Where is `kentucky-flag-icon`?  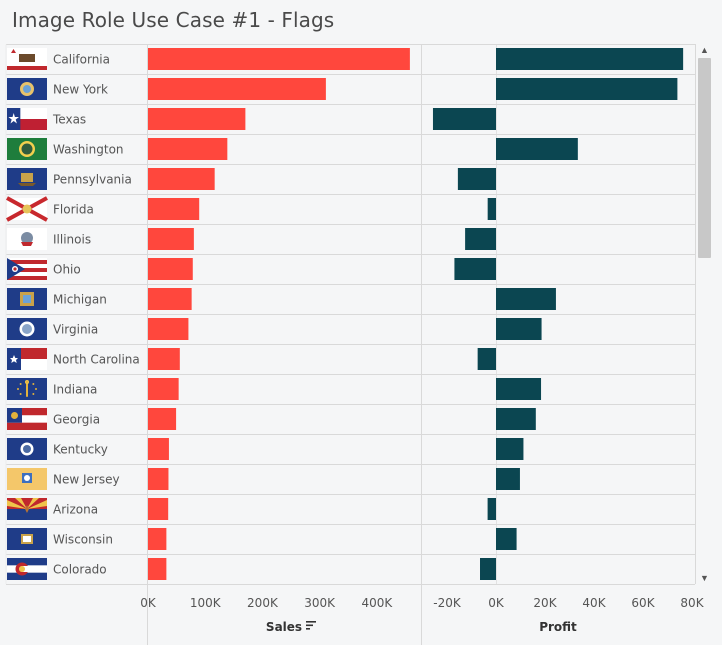 kentucky-flag-icon is located at coordinates (27, 449).